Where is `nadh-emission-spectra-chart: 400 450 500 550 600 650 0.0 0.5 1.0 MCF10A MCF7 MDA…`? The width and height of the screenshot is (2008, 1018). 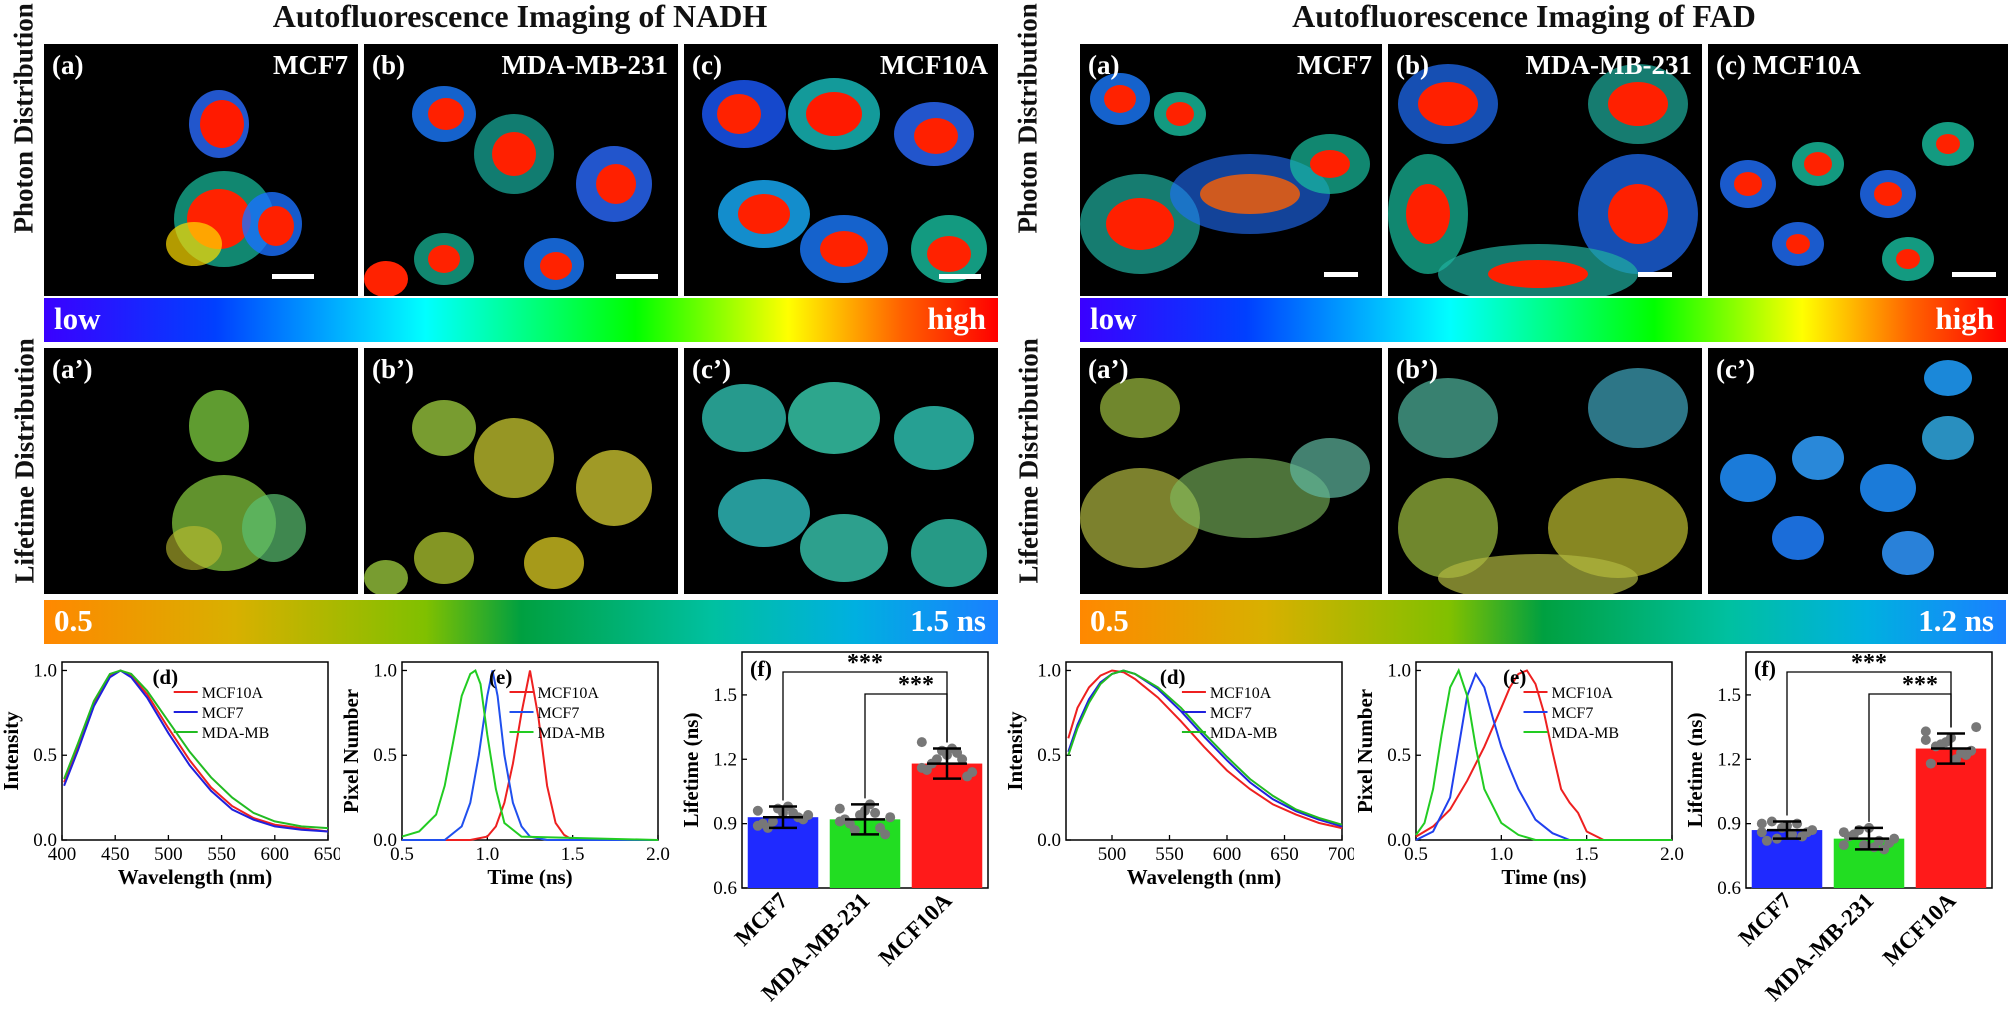
nadh-emission-spectra-chart: 400 450 500 550 600 650 0.0 0.5 1.0 MCF10A MCF7 MDA… is located at coordinates (170, 774).